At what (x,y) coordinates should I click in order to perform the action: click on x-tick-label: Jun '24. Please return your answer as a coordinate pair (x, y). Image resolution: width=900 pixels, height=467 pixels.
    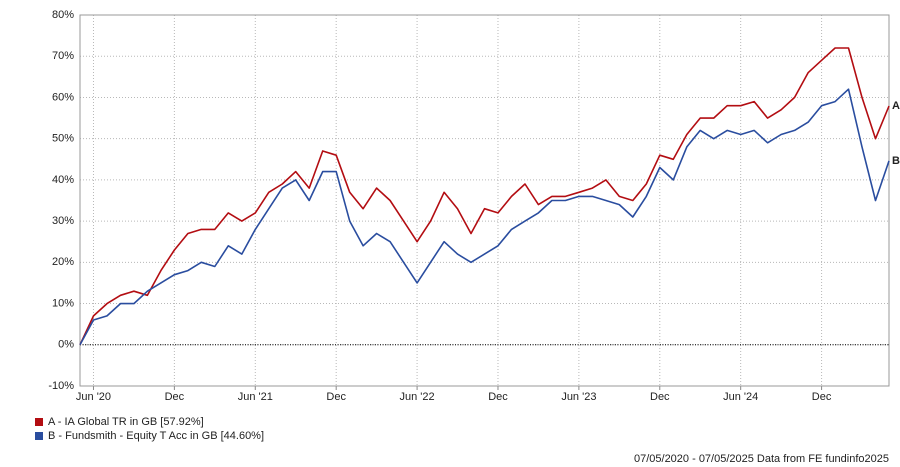
    Looking at the image, I should click on (740, 397).